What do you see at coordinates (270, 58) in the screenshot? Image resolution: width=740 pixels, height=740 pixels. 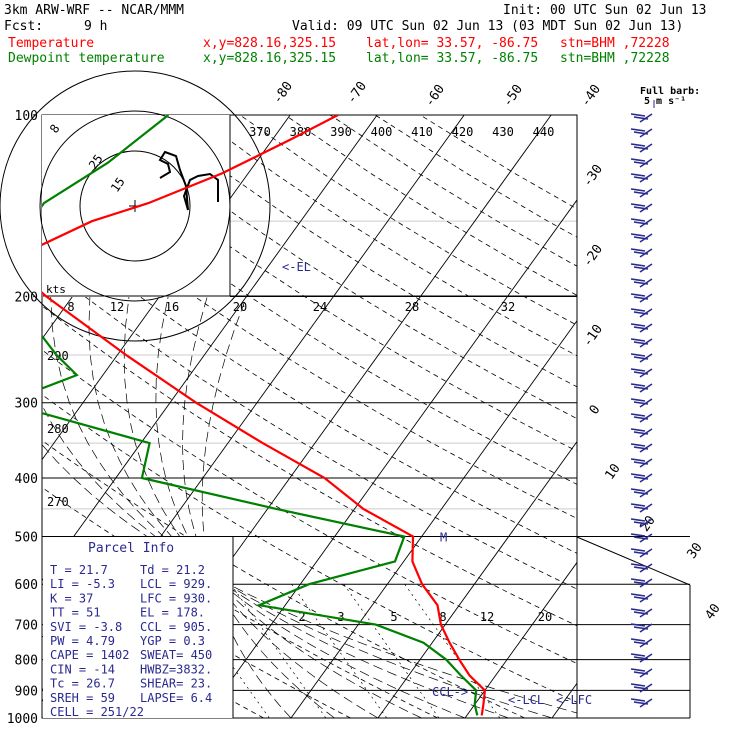 I see `dewpoint-xy: x,y=828.16,325.15` at bounding box center [270, 58].